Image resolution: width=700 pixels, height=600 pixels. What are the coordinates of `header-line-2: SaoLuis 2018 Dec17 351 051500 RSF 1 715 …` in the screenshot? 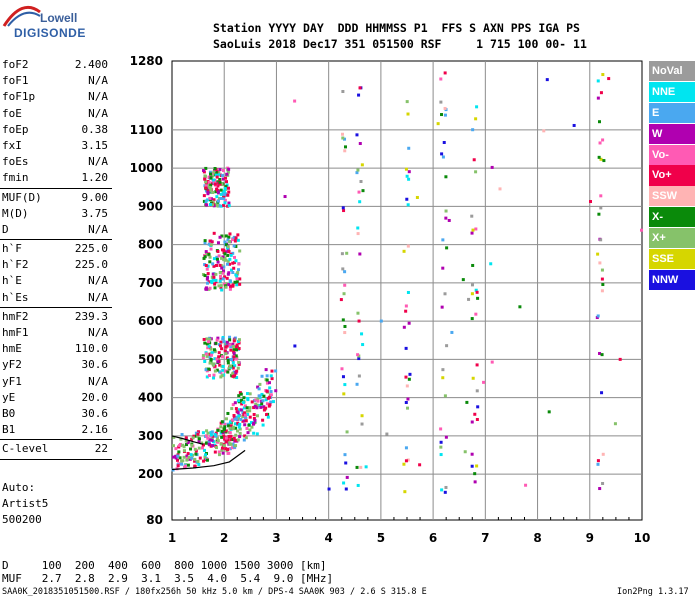 It's located at (400, 44).